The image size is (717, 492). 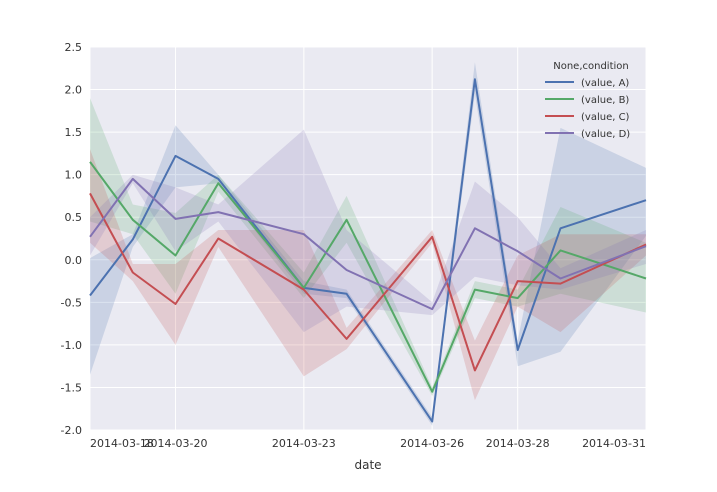 I want to click on legend-item-label: (value, C), so click(x=605, y=117).